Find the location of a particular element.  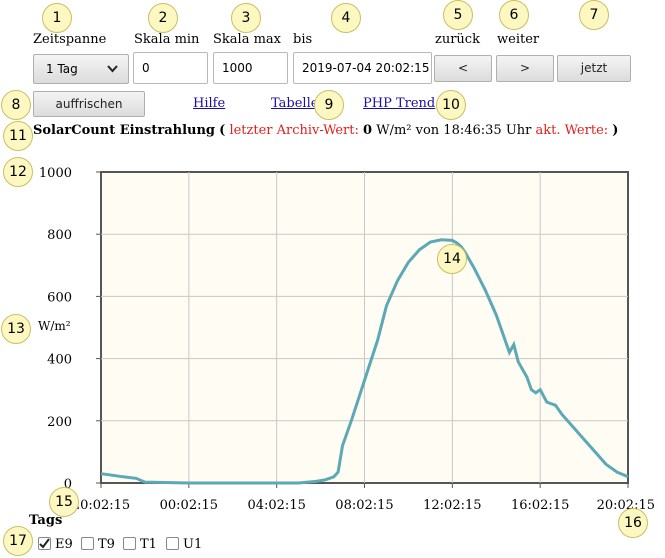

marker-8: 8 is located at coordinates (16, 105).